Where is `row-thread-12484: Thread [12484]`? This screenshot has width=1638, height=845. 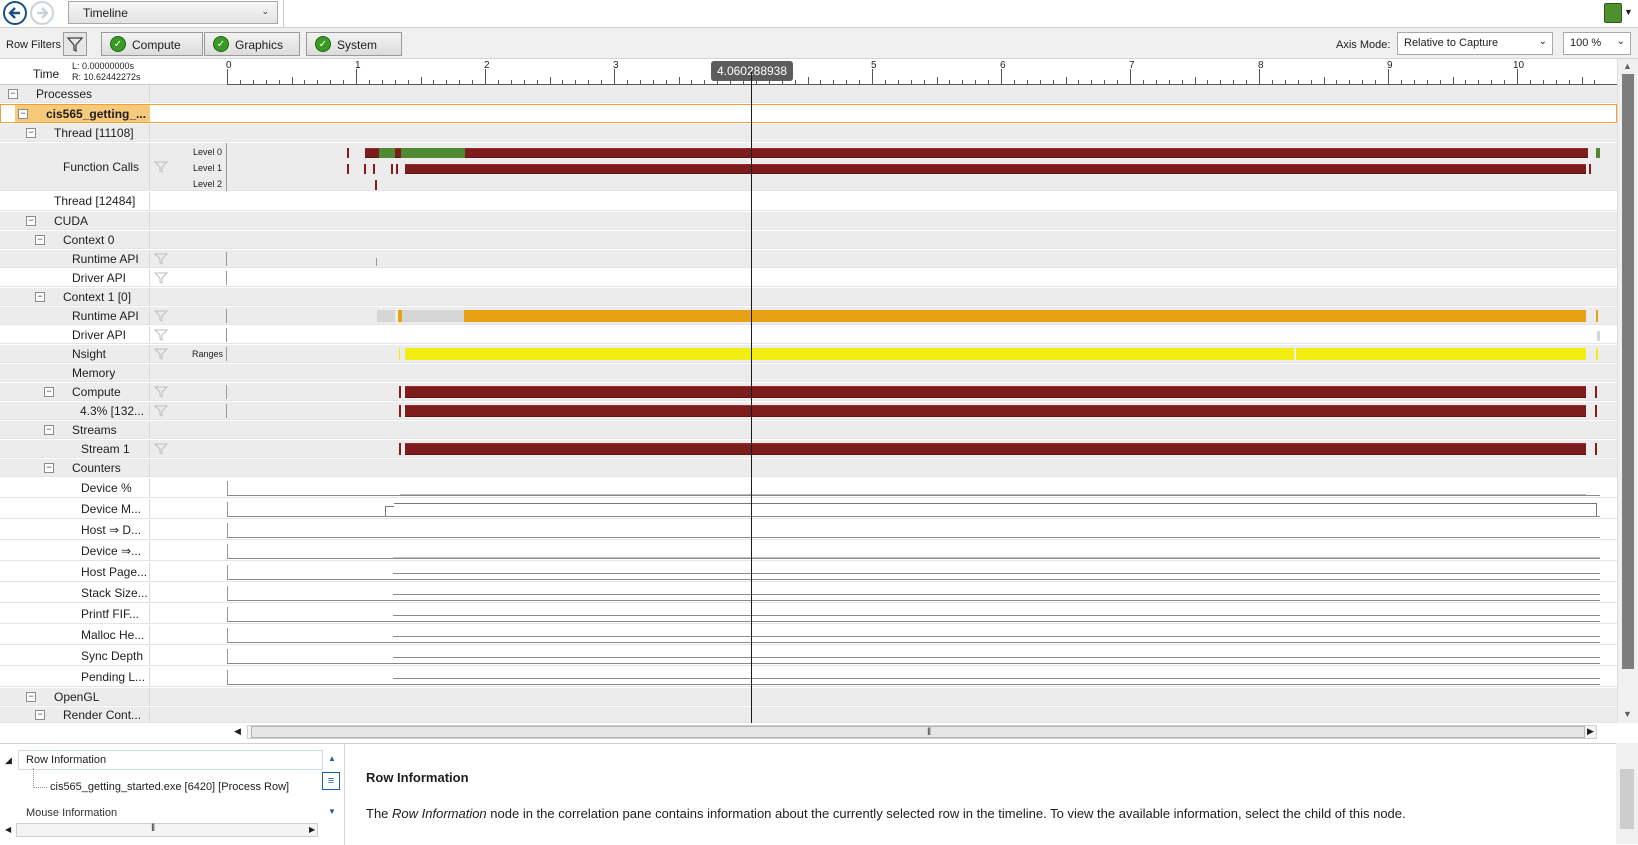
row-thread-12484: Thread [12484] is located at coordinates (808, 201).